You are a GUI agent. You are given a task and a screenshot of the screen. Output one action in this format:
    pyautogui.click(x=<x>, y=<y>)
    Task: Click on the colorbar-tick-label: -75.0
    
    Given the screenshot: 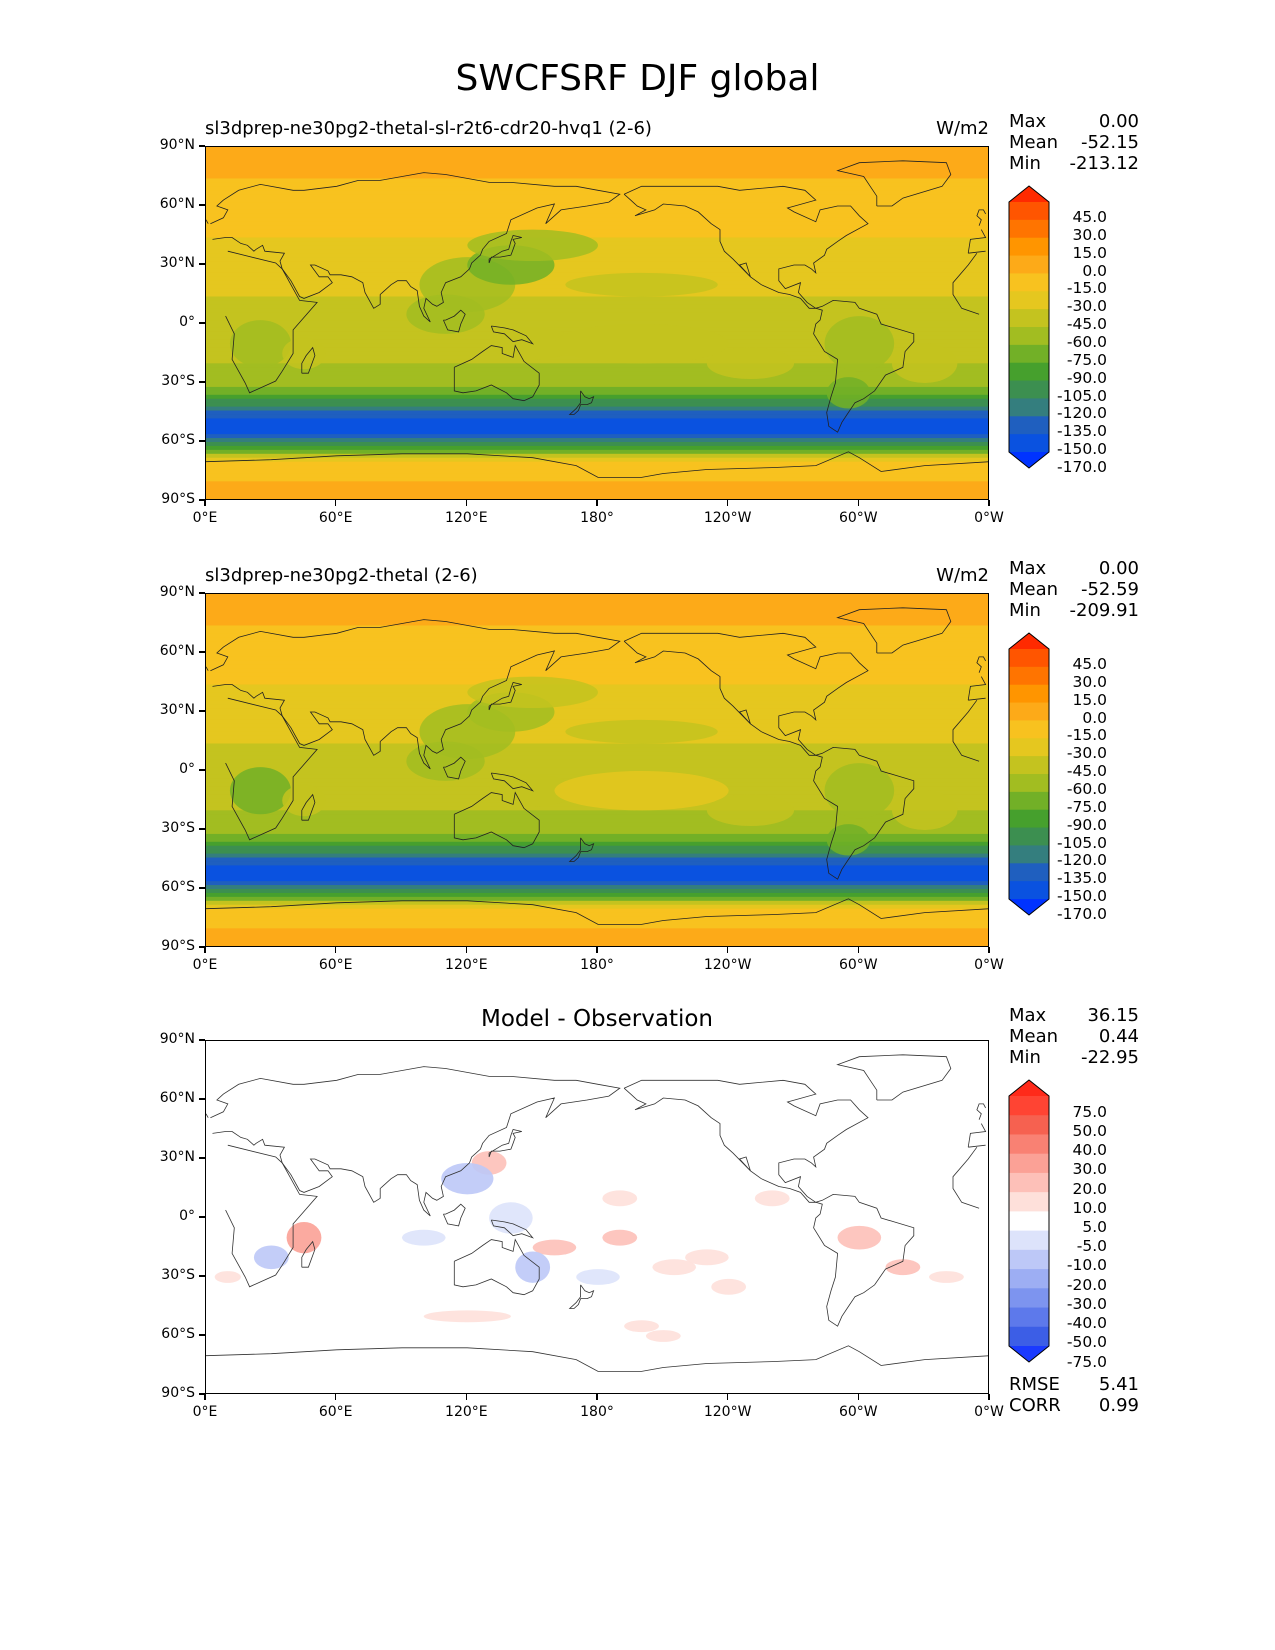 What is the action you would take?
    pyautogui.click(x=1086, y=1361)
    